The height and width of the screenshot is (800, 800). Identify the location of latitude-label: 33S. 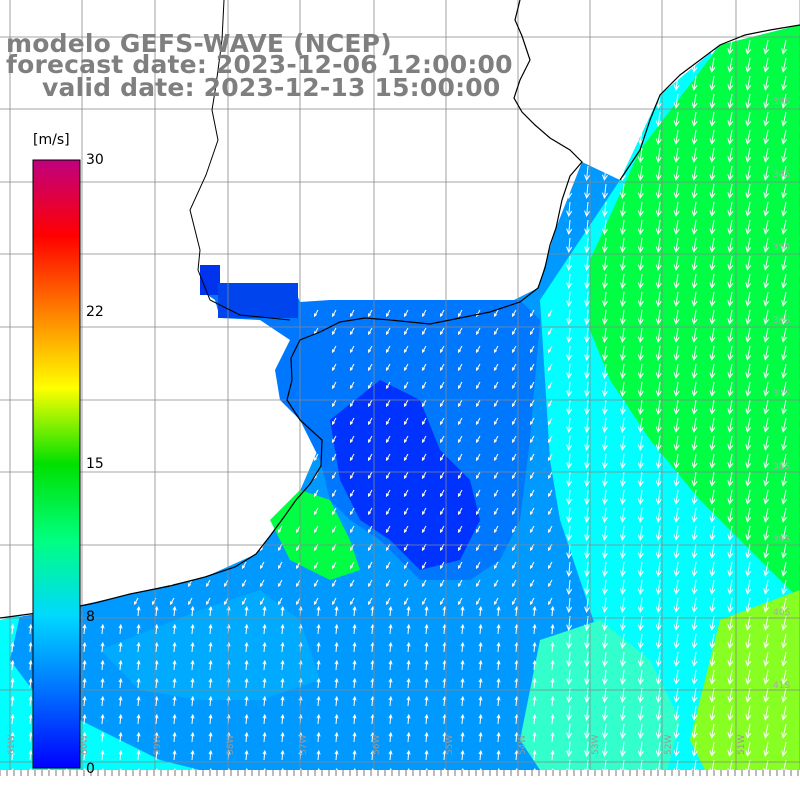
(781, 102).